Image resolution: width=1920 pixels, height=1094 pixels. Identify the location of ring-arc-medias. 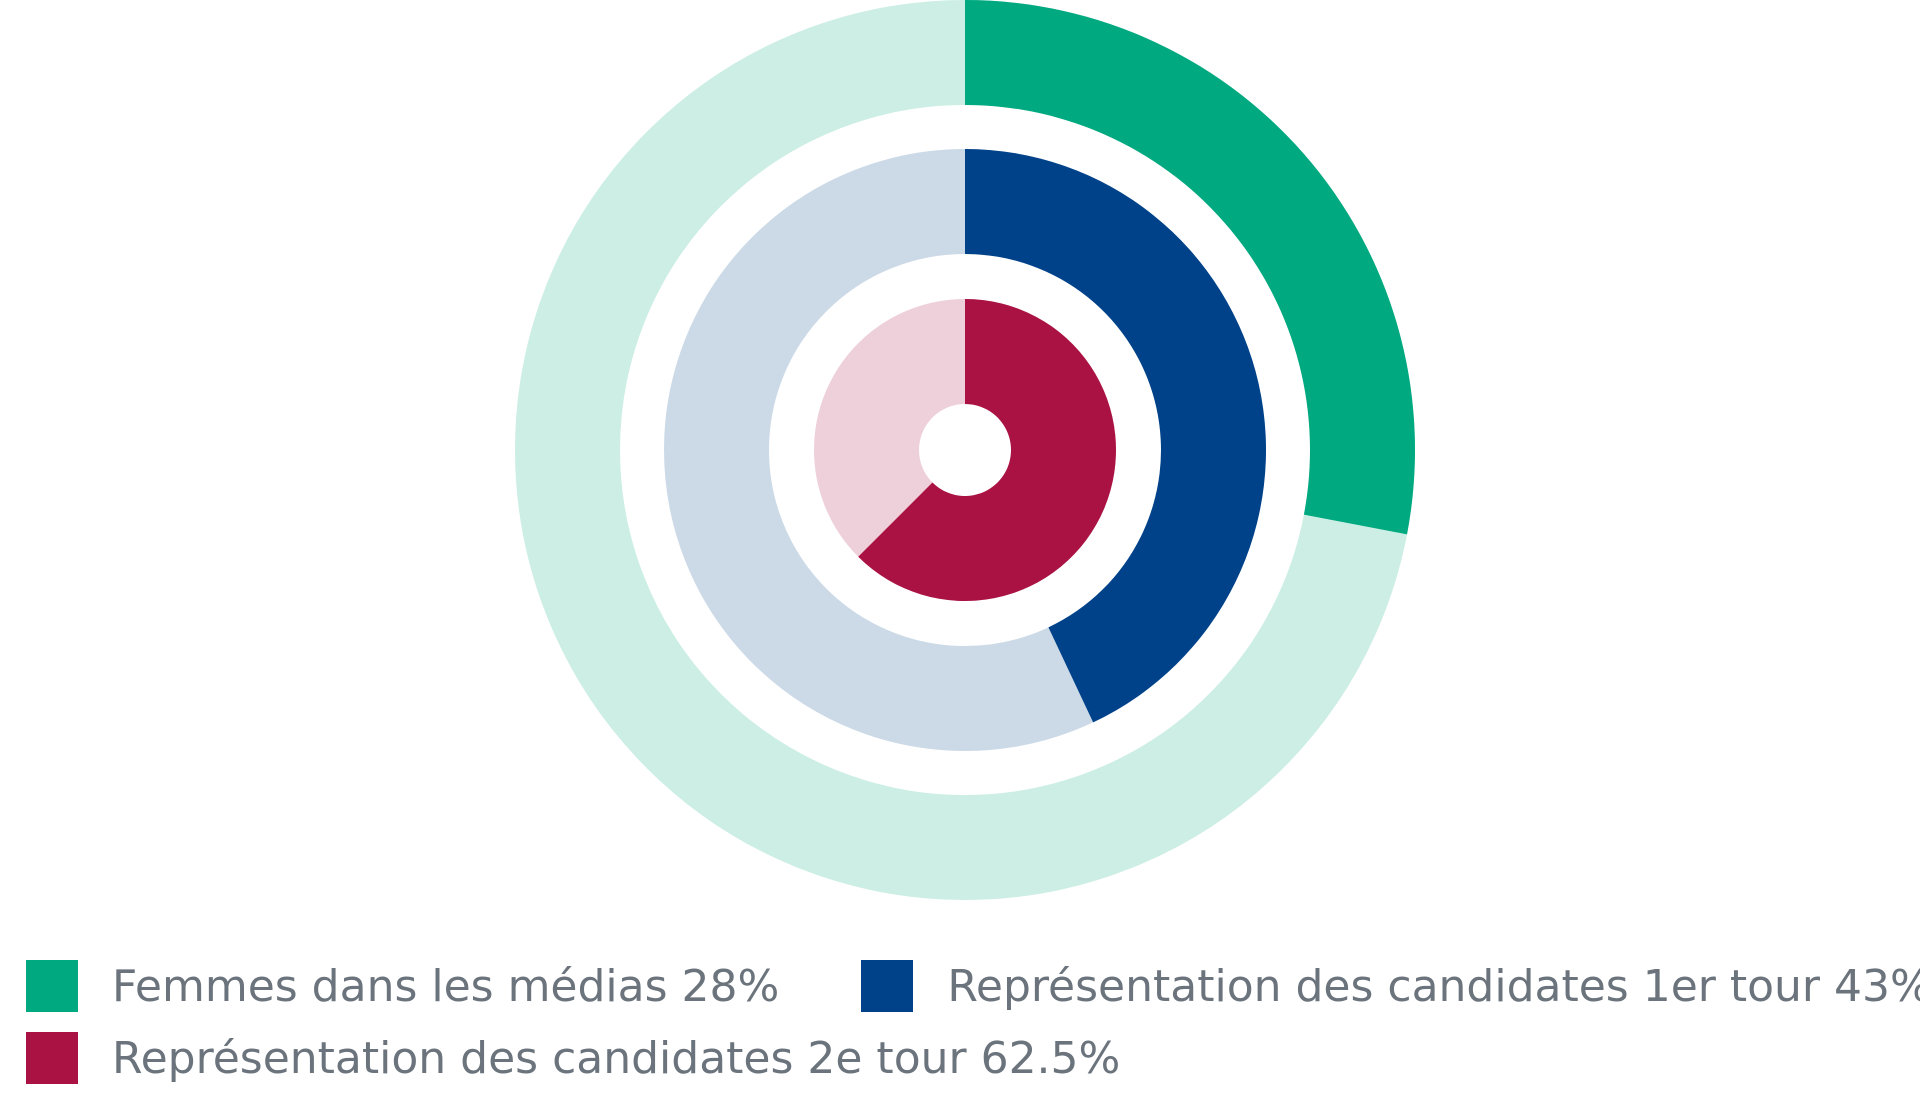
(1190, 267).